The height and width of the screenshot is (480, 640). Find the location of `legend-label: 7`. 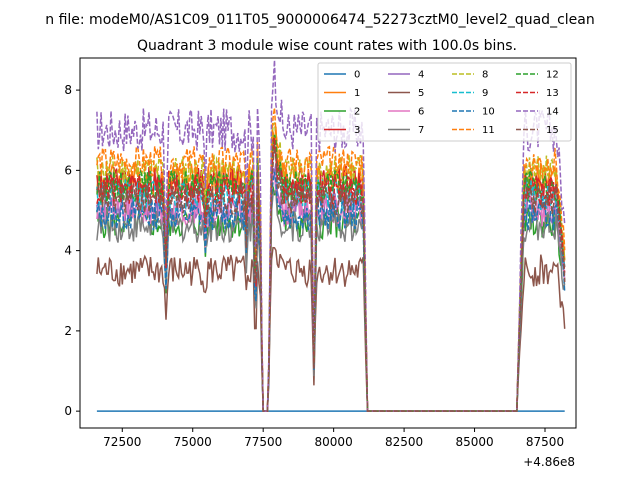

legend-label: 7 is located at coordinates (421, 130).